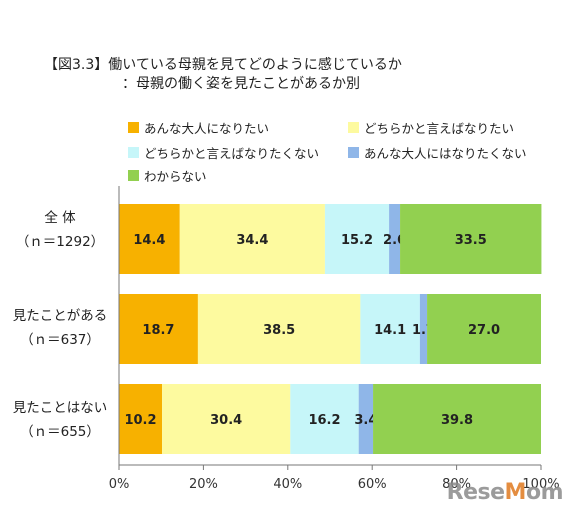 This screenshot has height=507, width=573. Describe the element at coordinates (60, 230) in the screenshot. I see `row-label-all: 全 体 （ｎ＝1292）` at that location.